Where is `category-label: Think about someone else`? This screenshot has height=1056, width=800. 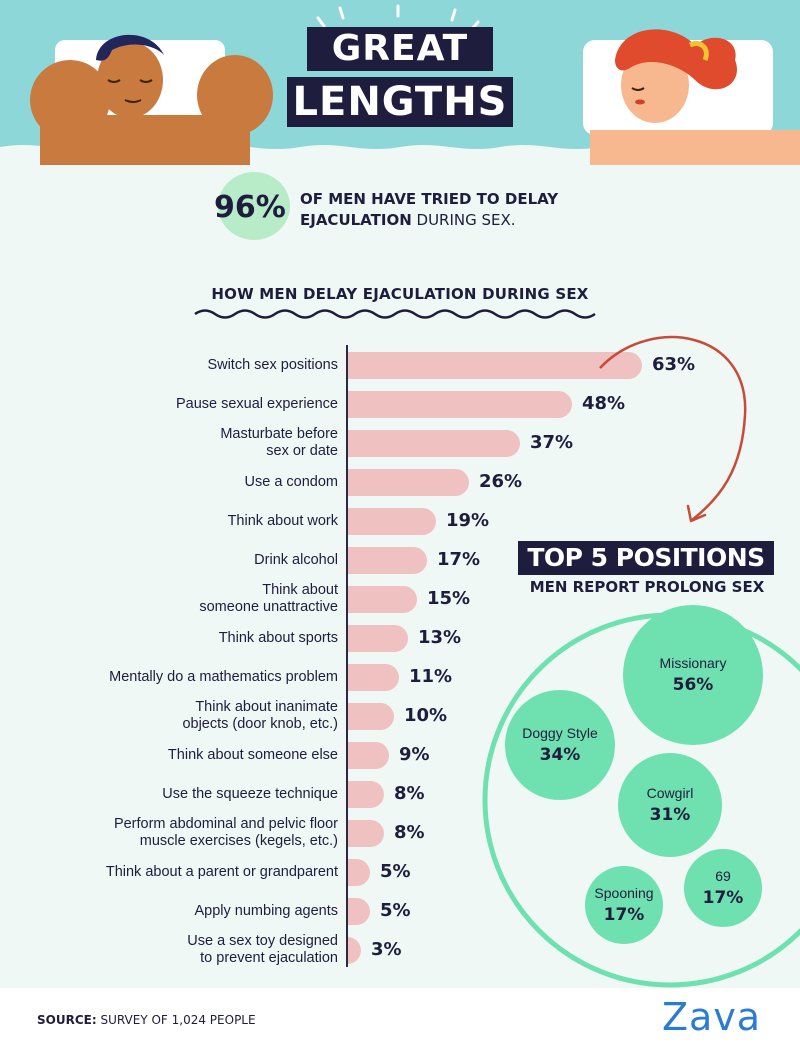
category-label: Think about someone else is located at coordinates (252, 754).